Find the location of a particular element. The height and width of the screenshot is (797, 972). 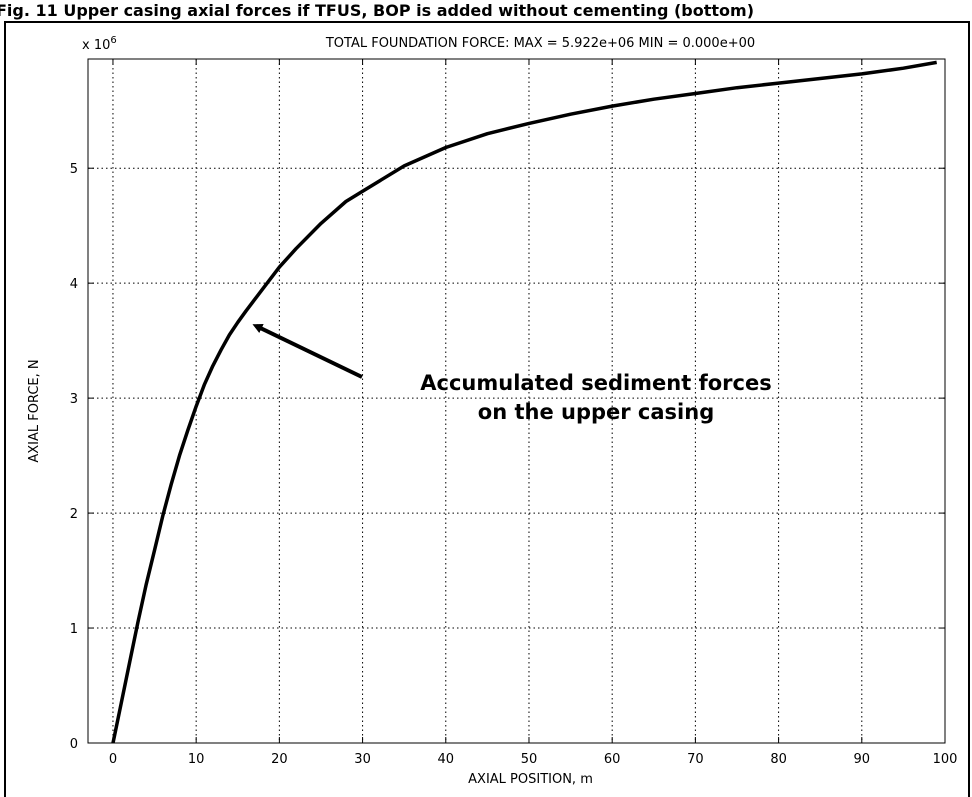

y-multiplier-base: x 10 is located at coordinates (96, 45).